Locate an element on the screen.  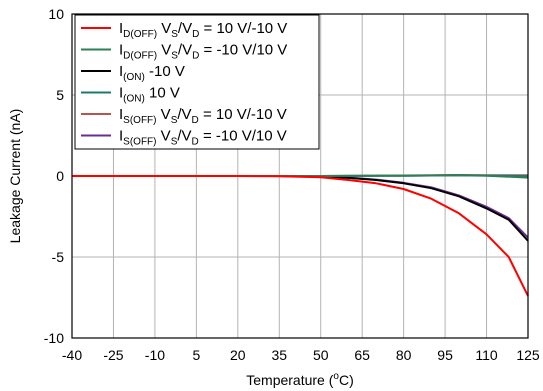
legend-entry: I(ON) -10 V is located at coordinates (152, 73).